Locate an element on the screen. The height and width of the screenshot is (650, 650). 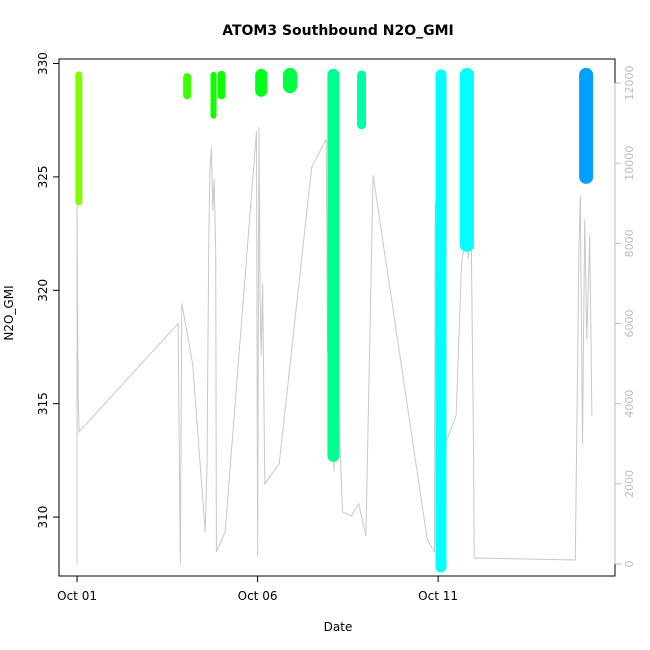
y-tick-label: 325 is located at coordinates (43, 176).